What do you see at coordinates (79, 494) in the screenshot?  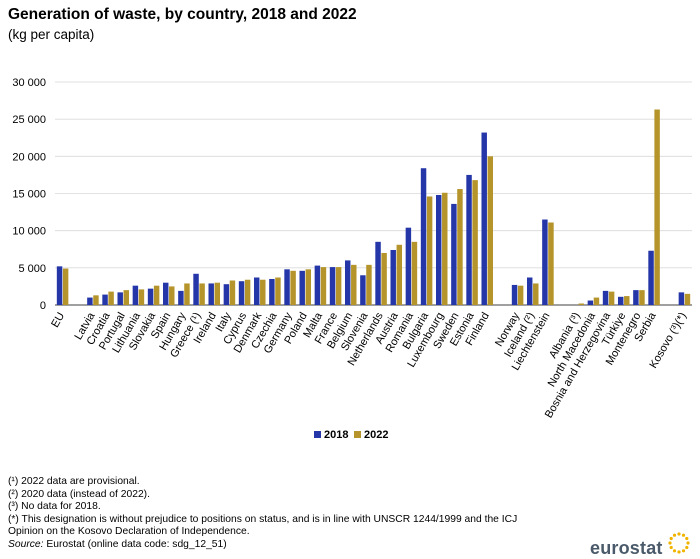 I see `footnote: (²) 2020 data (instead of 2022).` at bounding box center [79, 494].